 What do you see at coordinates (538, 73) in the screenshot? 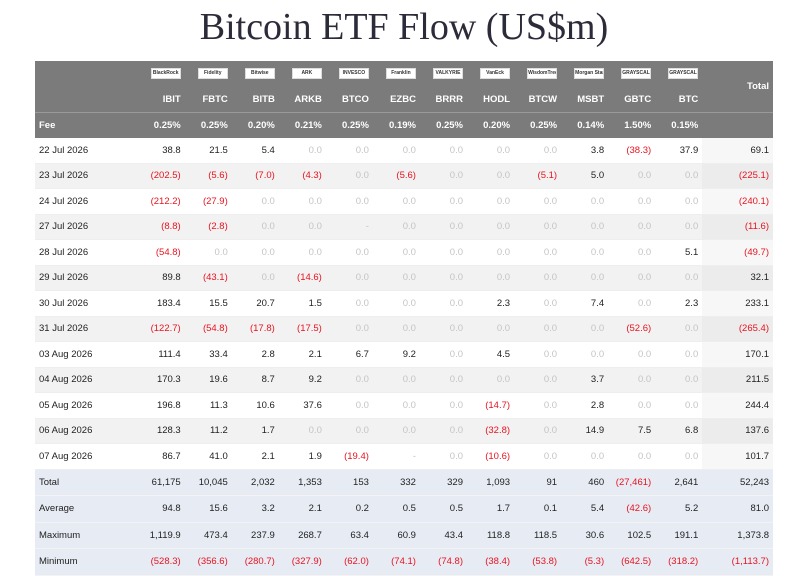
I see `issuer-logo-cell: WisdomTree` at bounding box center [538, 73].